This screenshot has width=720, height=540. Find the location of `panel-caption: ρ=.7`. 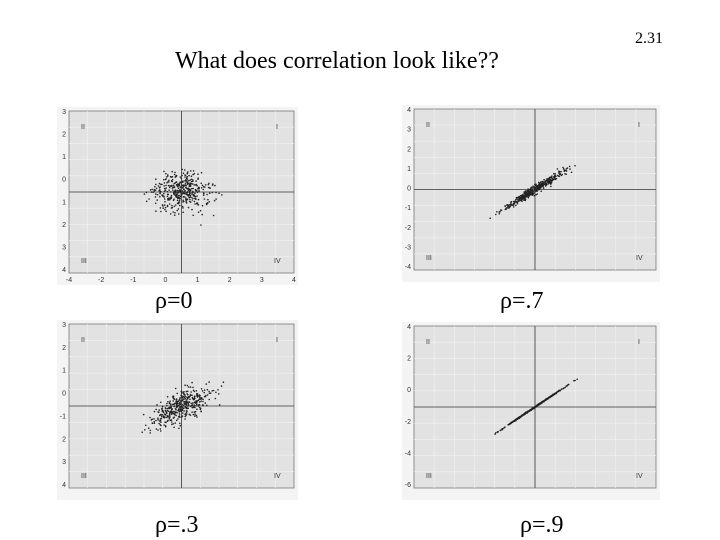

panel-caption: ρ=.7 is located at coordinates (522, 301).